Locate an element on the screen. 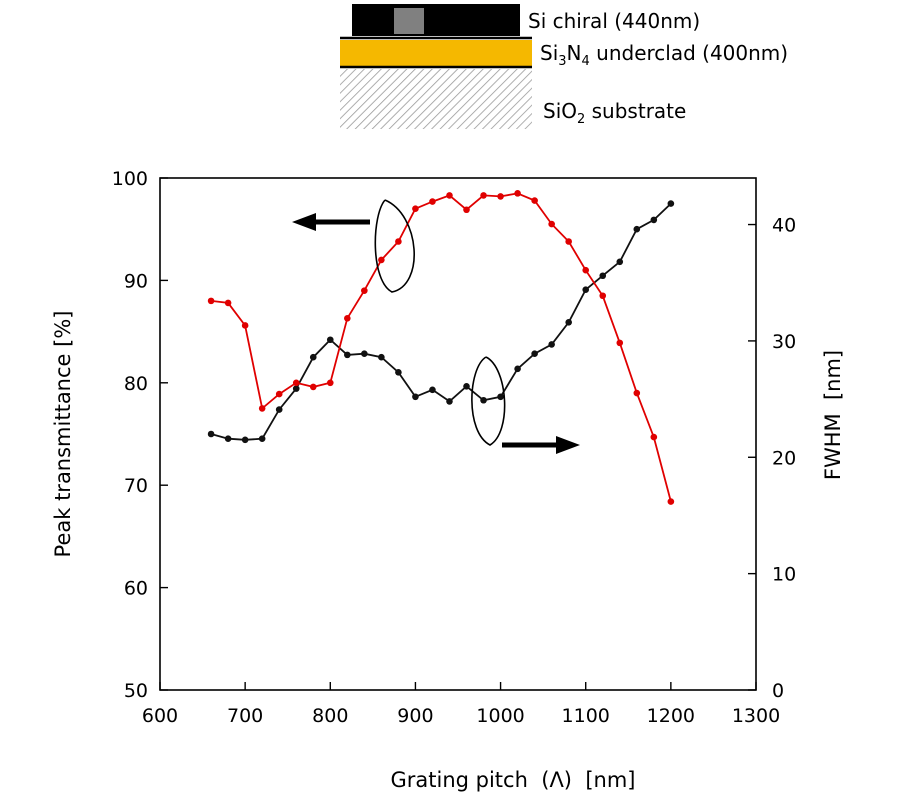 This screenshot has width=900, height=804. layer-label-part: SiO is located at coordinates (560, 111).